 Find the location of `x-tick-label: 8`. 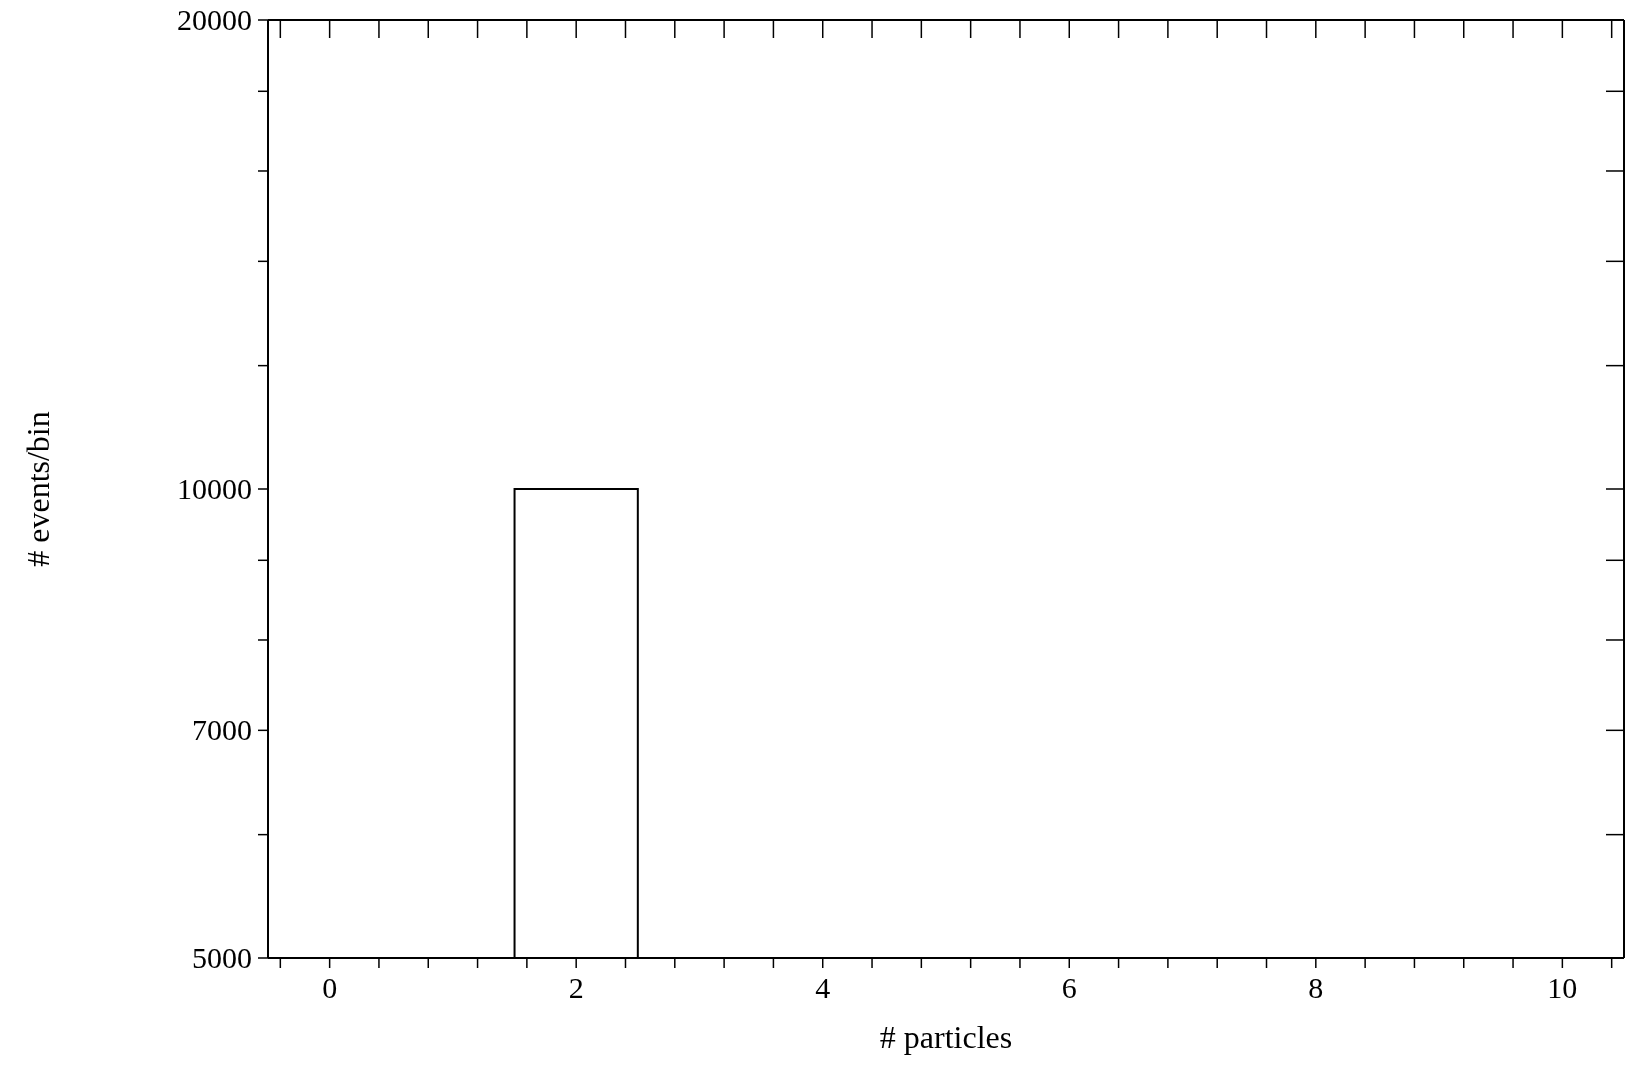

x-tick-label: 8 is located at coordinates (1316, 987).